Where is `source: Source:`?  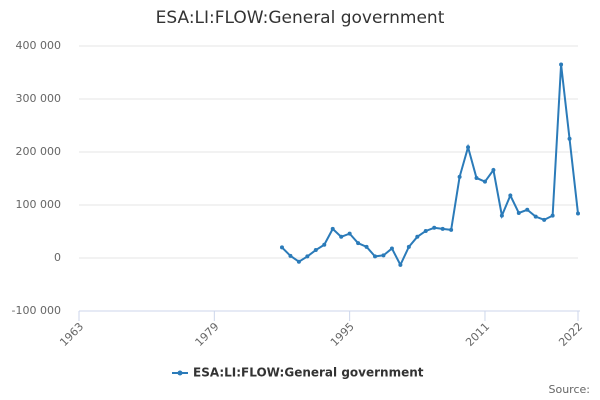
source: Source: is located at coordinates (570, 389).